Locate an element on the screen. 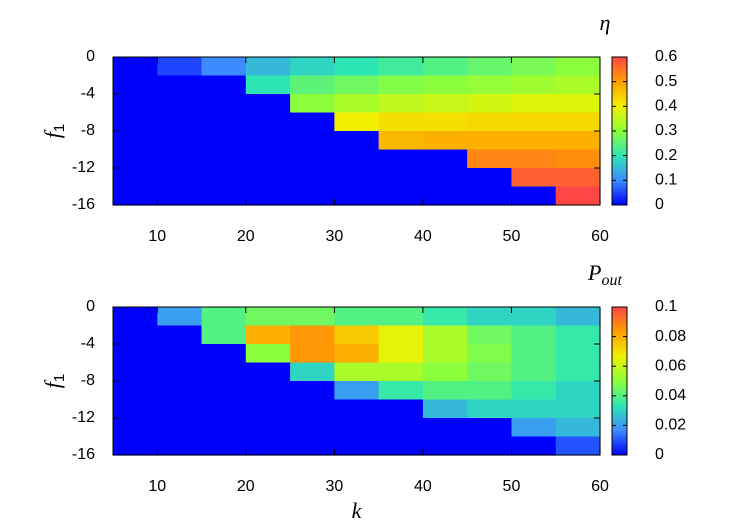 This screenshot has height=530, width=750. x-tick-label: 10 is located at coordinates (157, 486).